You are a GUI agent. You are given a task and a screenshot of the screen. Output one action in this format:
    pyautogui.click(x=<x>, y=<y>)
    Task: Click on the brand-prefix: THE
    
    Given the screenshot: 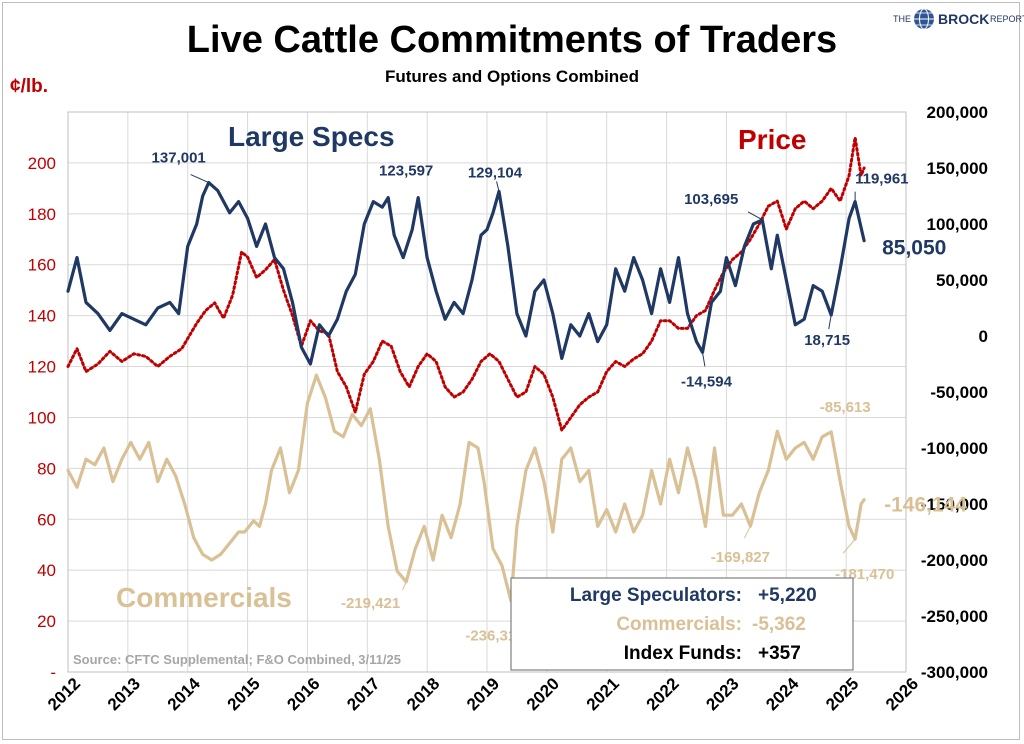 What is the action you would take?
    pyautogui.click(x=902, y=19)
    